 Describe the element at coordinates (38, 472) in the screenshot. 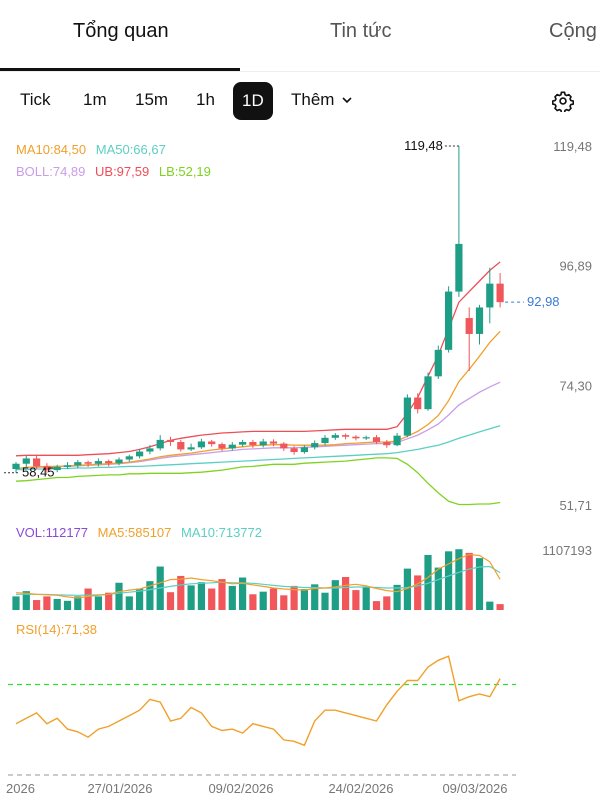

I see `min-price-label: 58,45` at that location.